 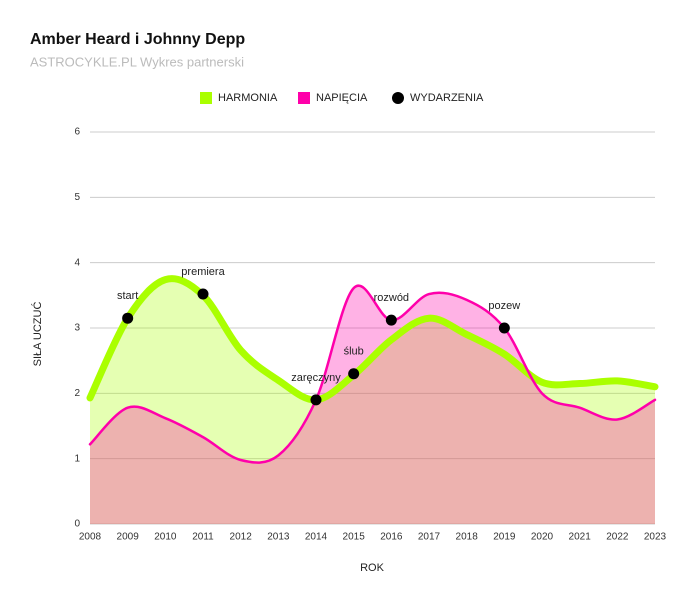 What do you see at coordinates (203, 537) in the screenshot?
I see `x-tick-label: 2011` at bounding box center [203, 537].